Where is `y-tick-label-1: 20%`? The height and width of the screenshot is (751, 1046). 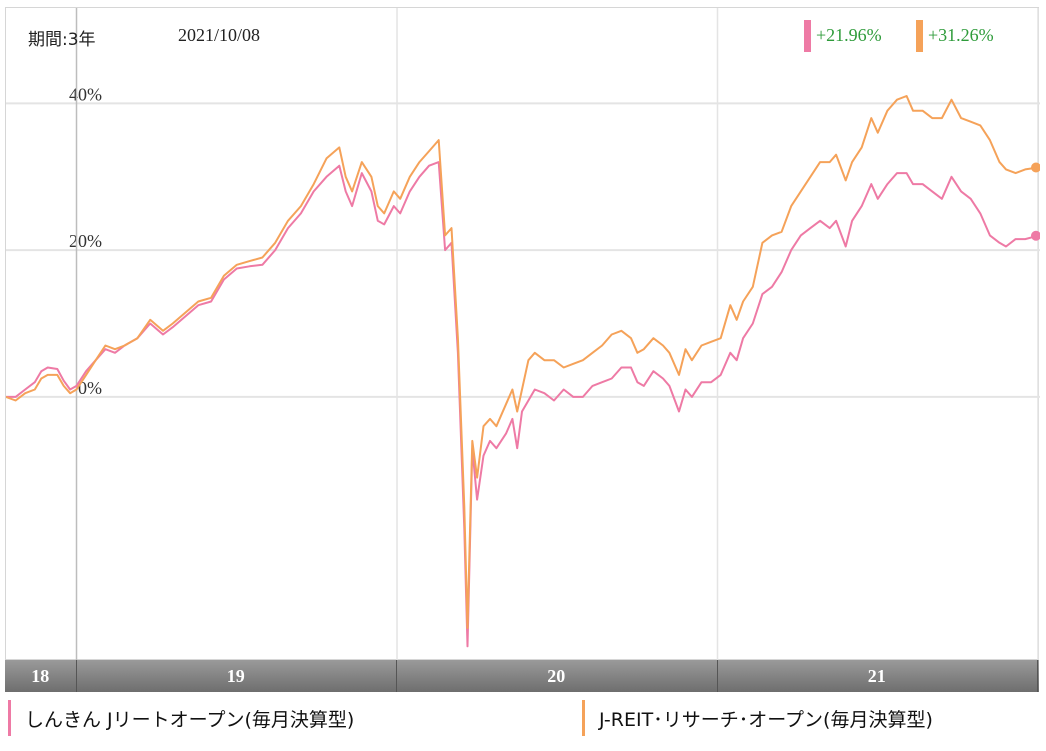
y-tick-label-1: 20% is located at coordinates (85, 241).